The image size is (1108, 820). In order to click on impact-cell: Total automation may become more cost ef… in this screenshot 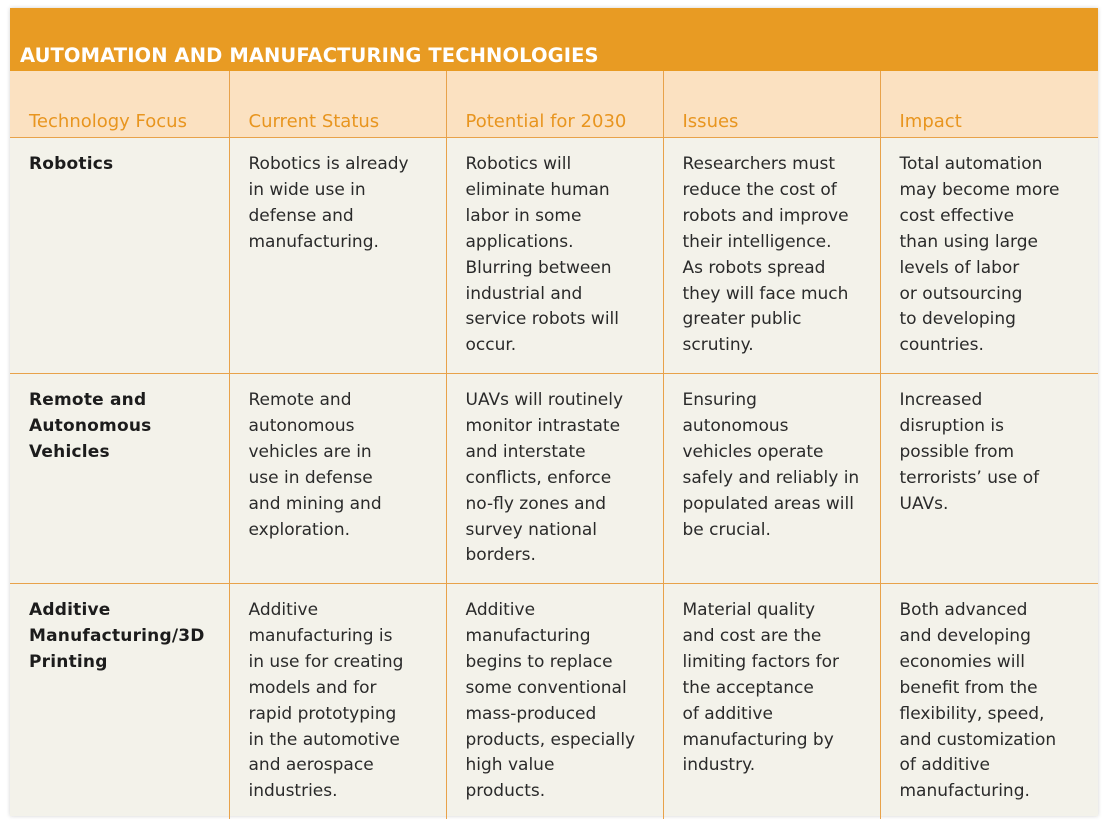, I will do `click(989, 255)`.